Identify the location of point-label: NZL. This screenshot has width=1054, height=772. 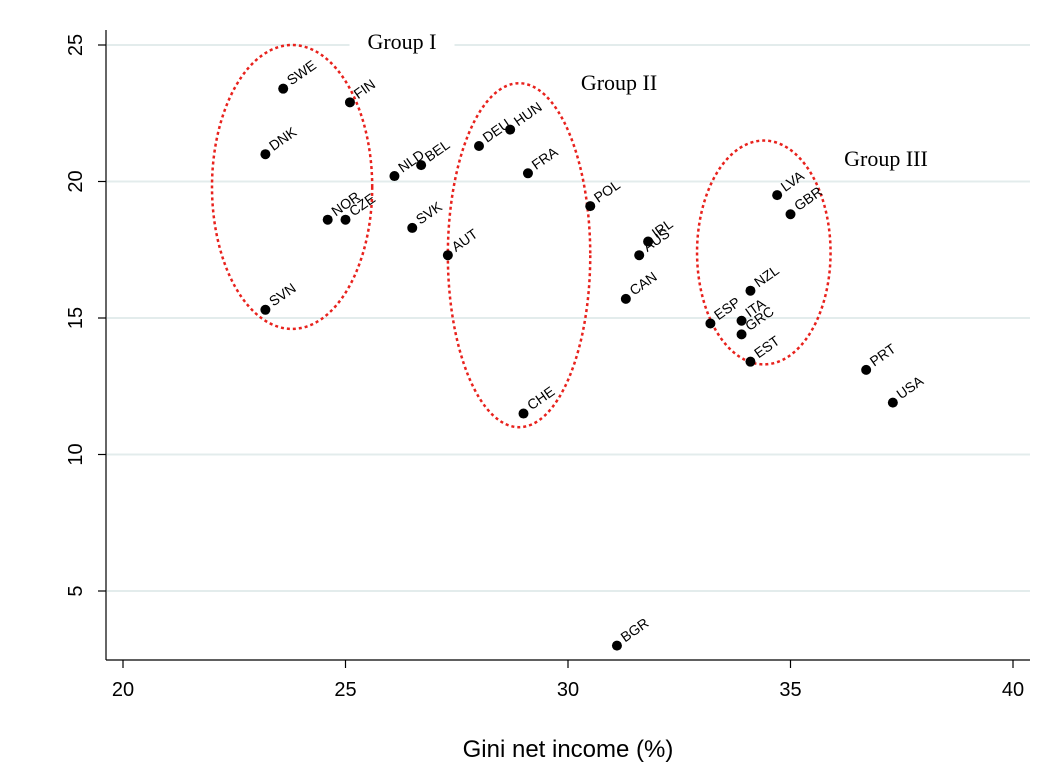
(766, 276).